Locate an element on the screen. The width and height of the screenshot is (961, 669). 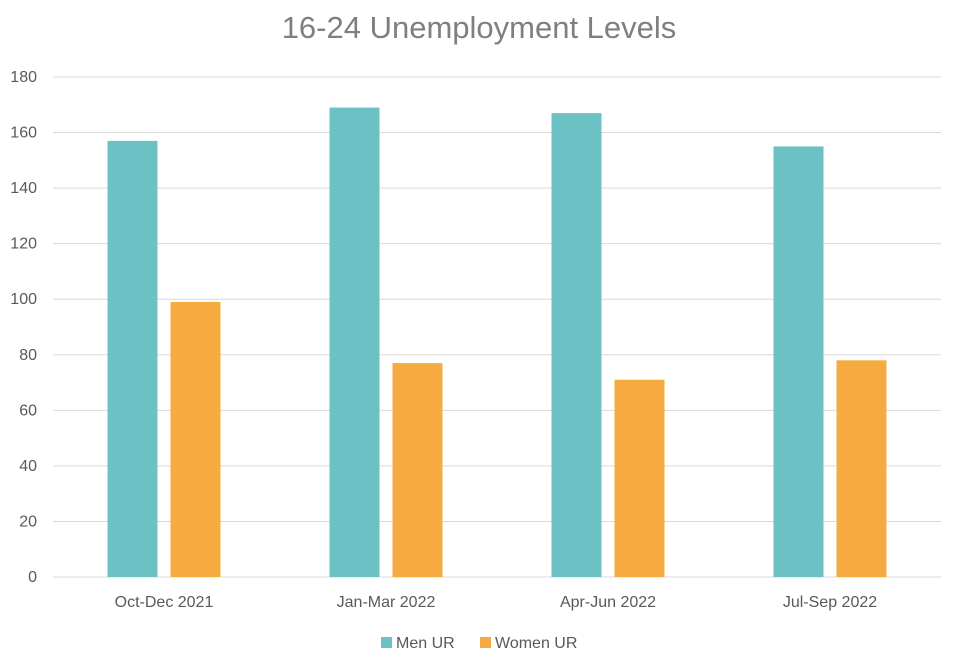
y-tick-label: 180 is located at coordinates (23, 77).